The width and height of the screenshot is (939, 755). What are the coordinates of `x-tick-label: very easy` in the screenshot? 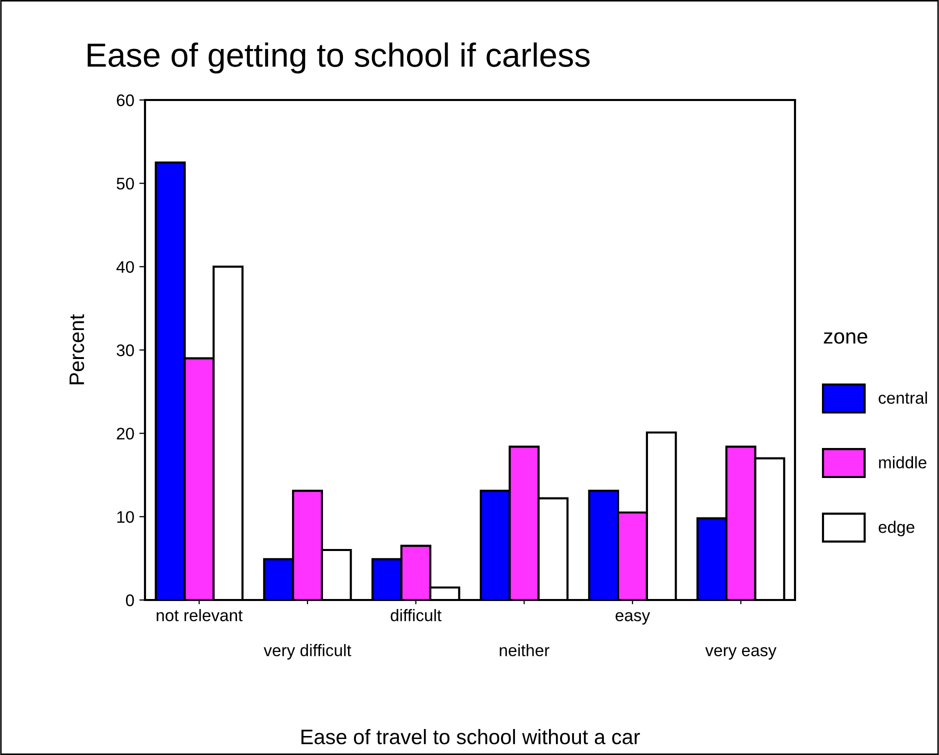 It's located at (740, 653).